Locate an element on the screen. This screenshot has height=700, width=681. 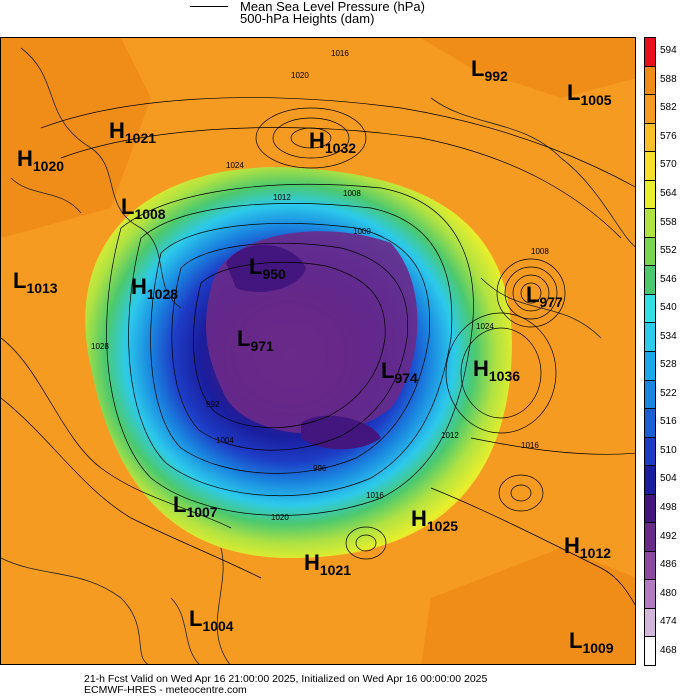
colorbar-label: 558 is located at coordinates (668, 222).